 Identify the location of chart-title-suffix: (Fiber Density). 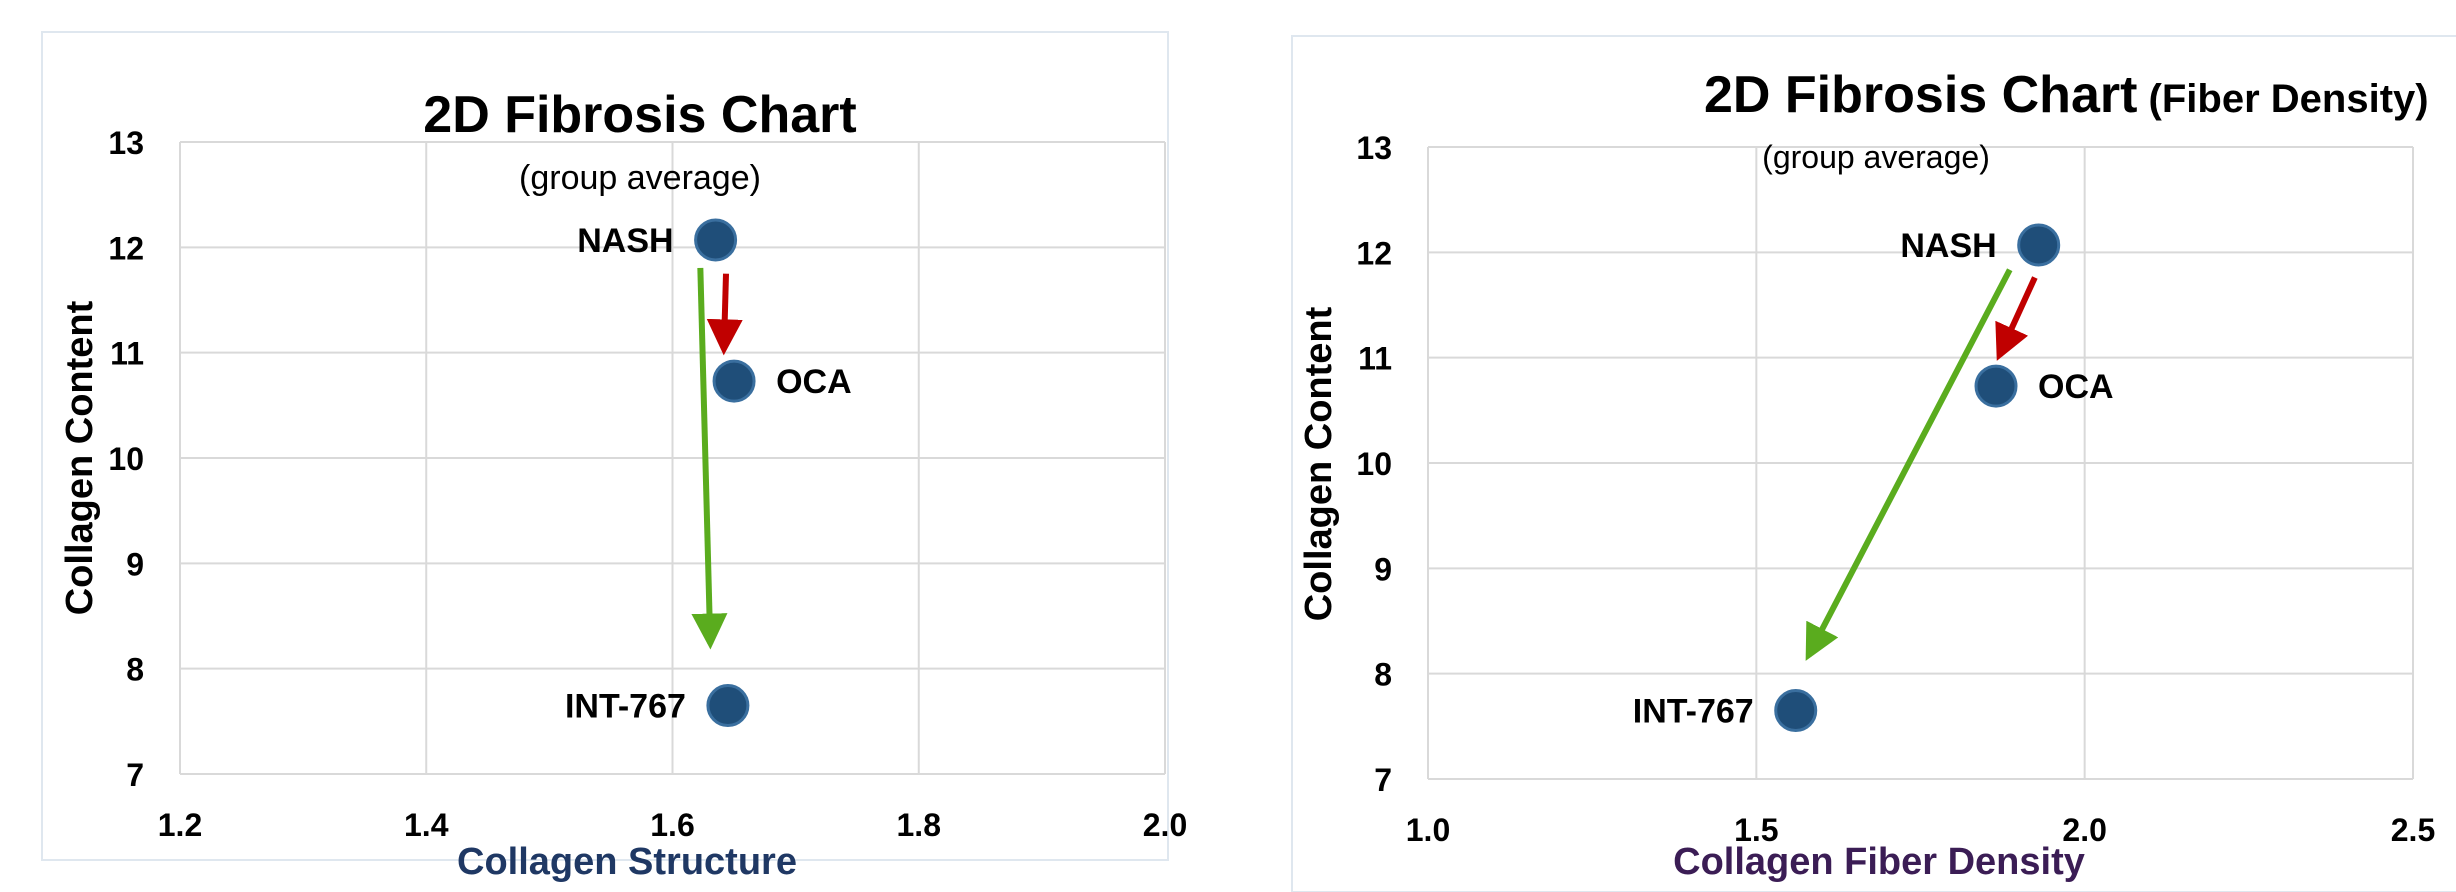
(2282, 99).